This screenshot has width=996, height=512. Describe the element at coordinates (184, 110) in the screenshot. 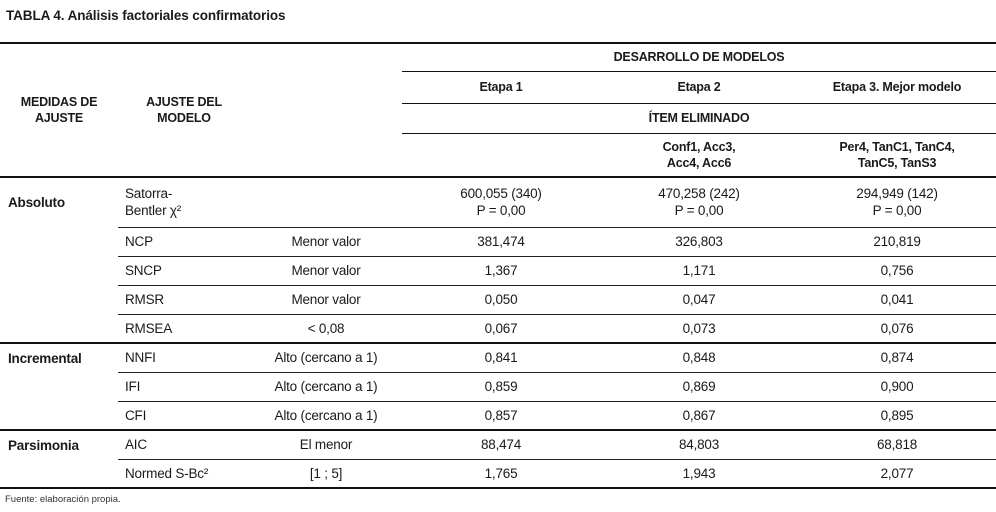

I see `header-ajuste-del-modelo: AJUSTE DEL MODELO` at that location.